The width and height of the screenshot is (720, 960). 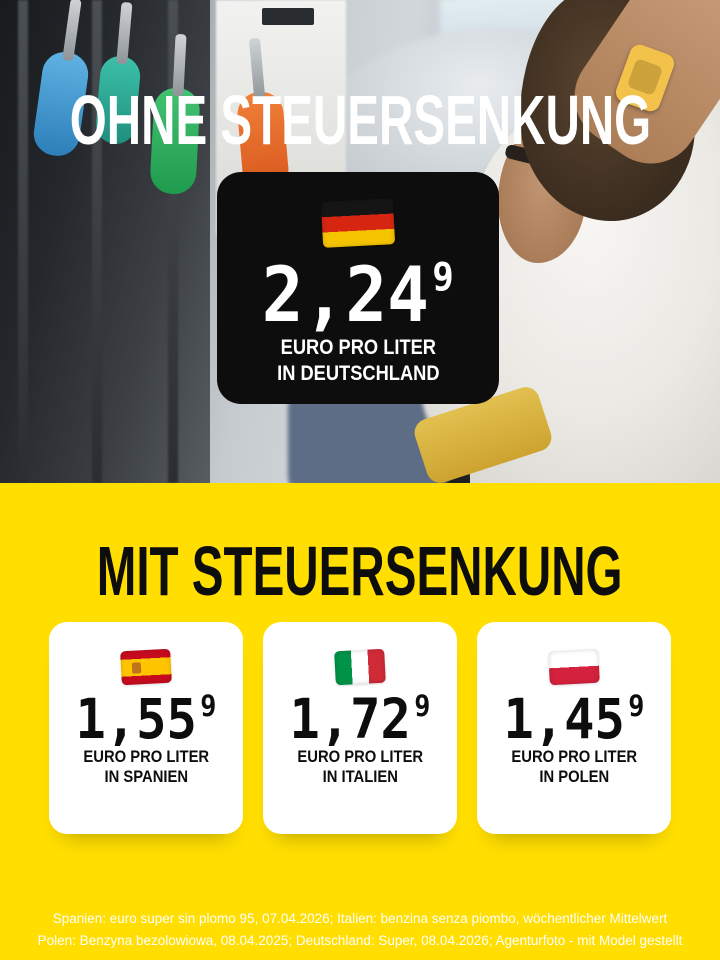 I want to click on price-germany: 2,24 9, so click(x=358, y=295).